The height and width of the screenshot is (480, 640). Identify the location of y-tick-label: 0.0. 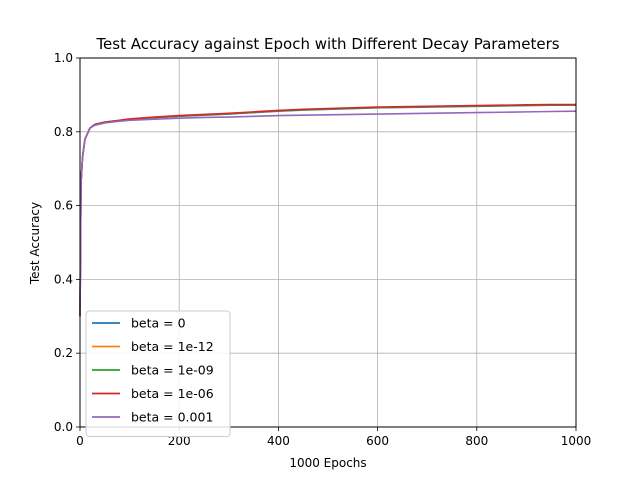
(63, 427).